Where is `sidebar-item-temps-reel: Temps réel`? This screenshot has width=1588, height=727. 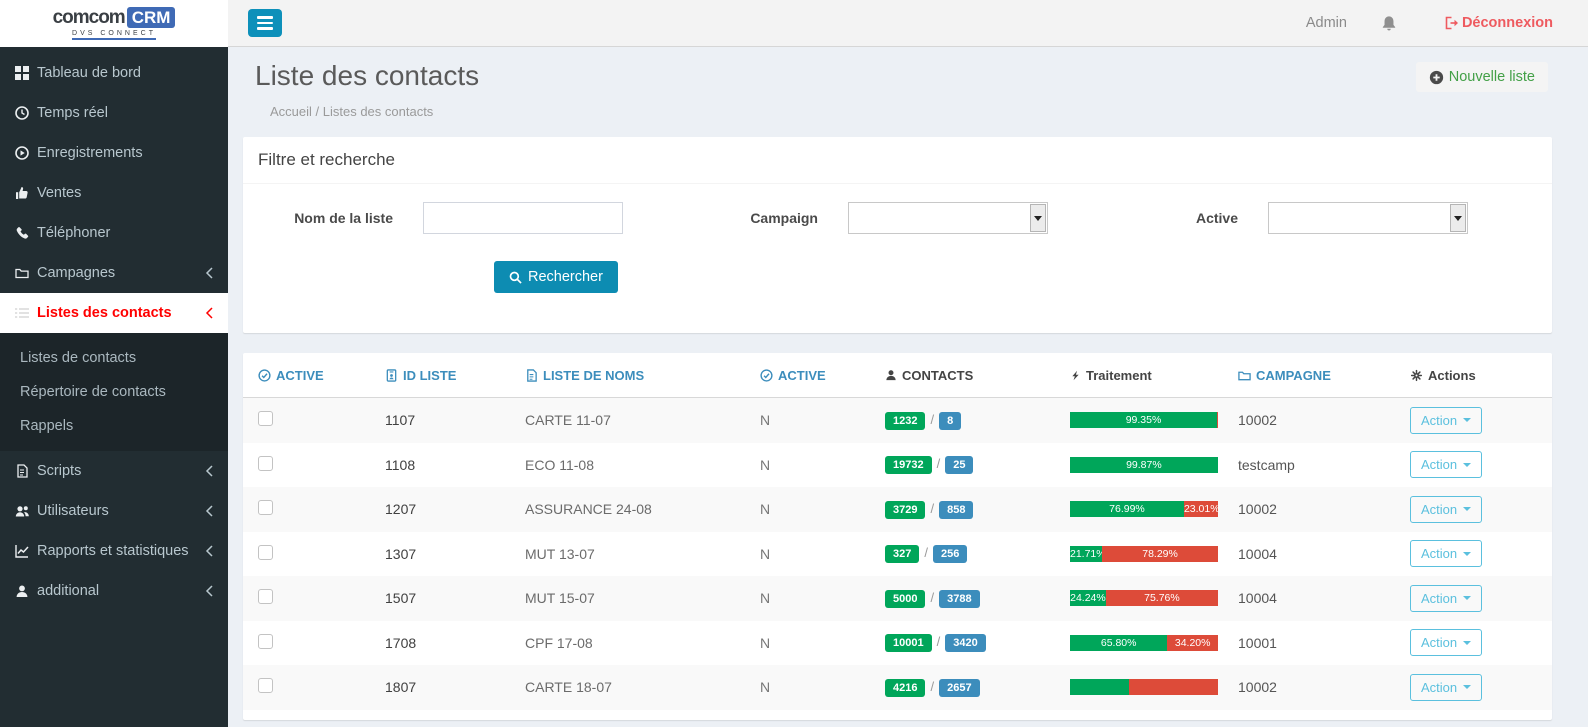 sidebar-item-temps-reel: Temps réel is located at coordinates (114, 113).